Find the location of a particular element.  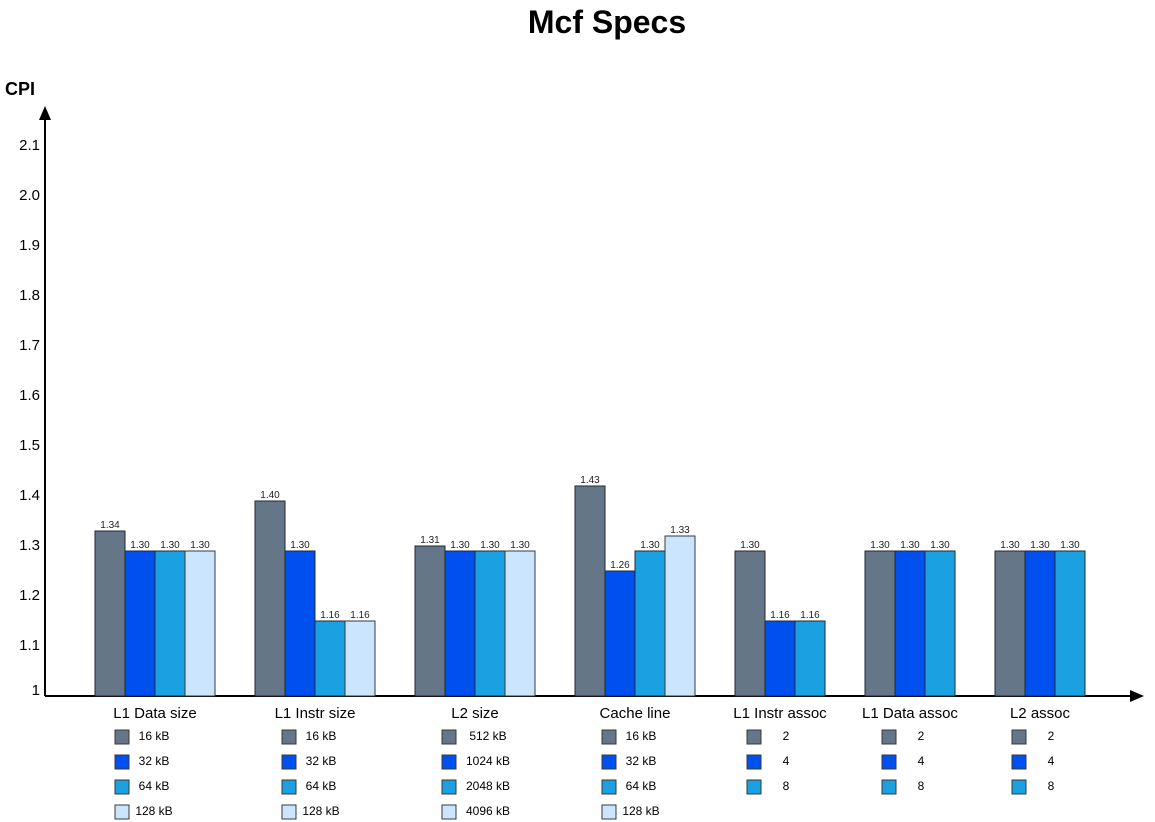

y-tick-label: 1.6 is located at coordinates (29, 395).